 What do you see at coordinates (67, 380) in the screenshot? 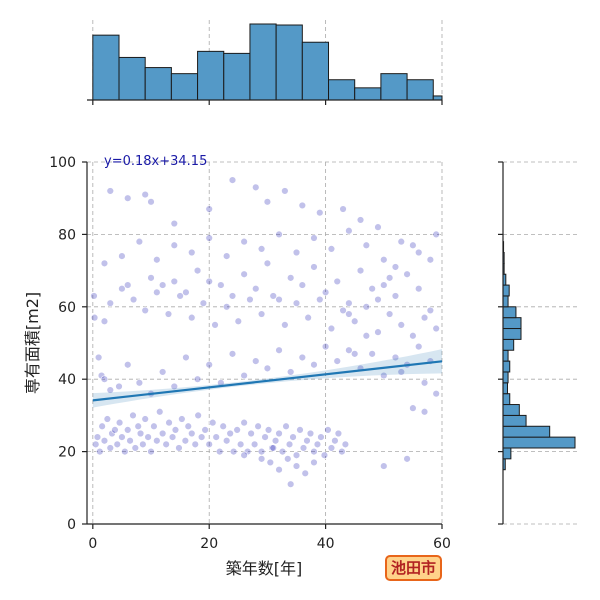
I see `y-tick-label-40: 40` at bounding box center [67, 380].